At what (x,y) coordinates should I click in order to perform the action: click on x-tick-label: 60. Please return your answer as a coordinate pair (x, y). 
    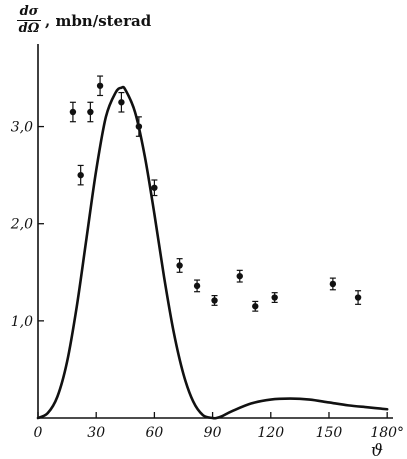
    Looking at the image, I should click on (154, 433).